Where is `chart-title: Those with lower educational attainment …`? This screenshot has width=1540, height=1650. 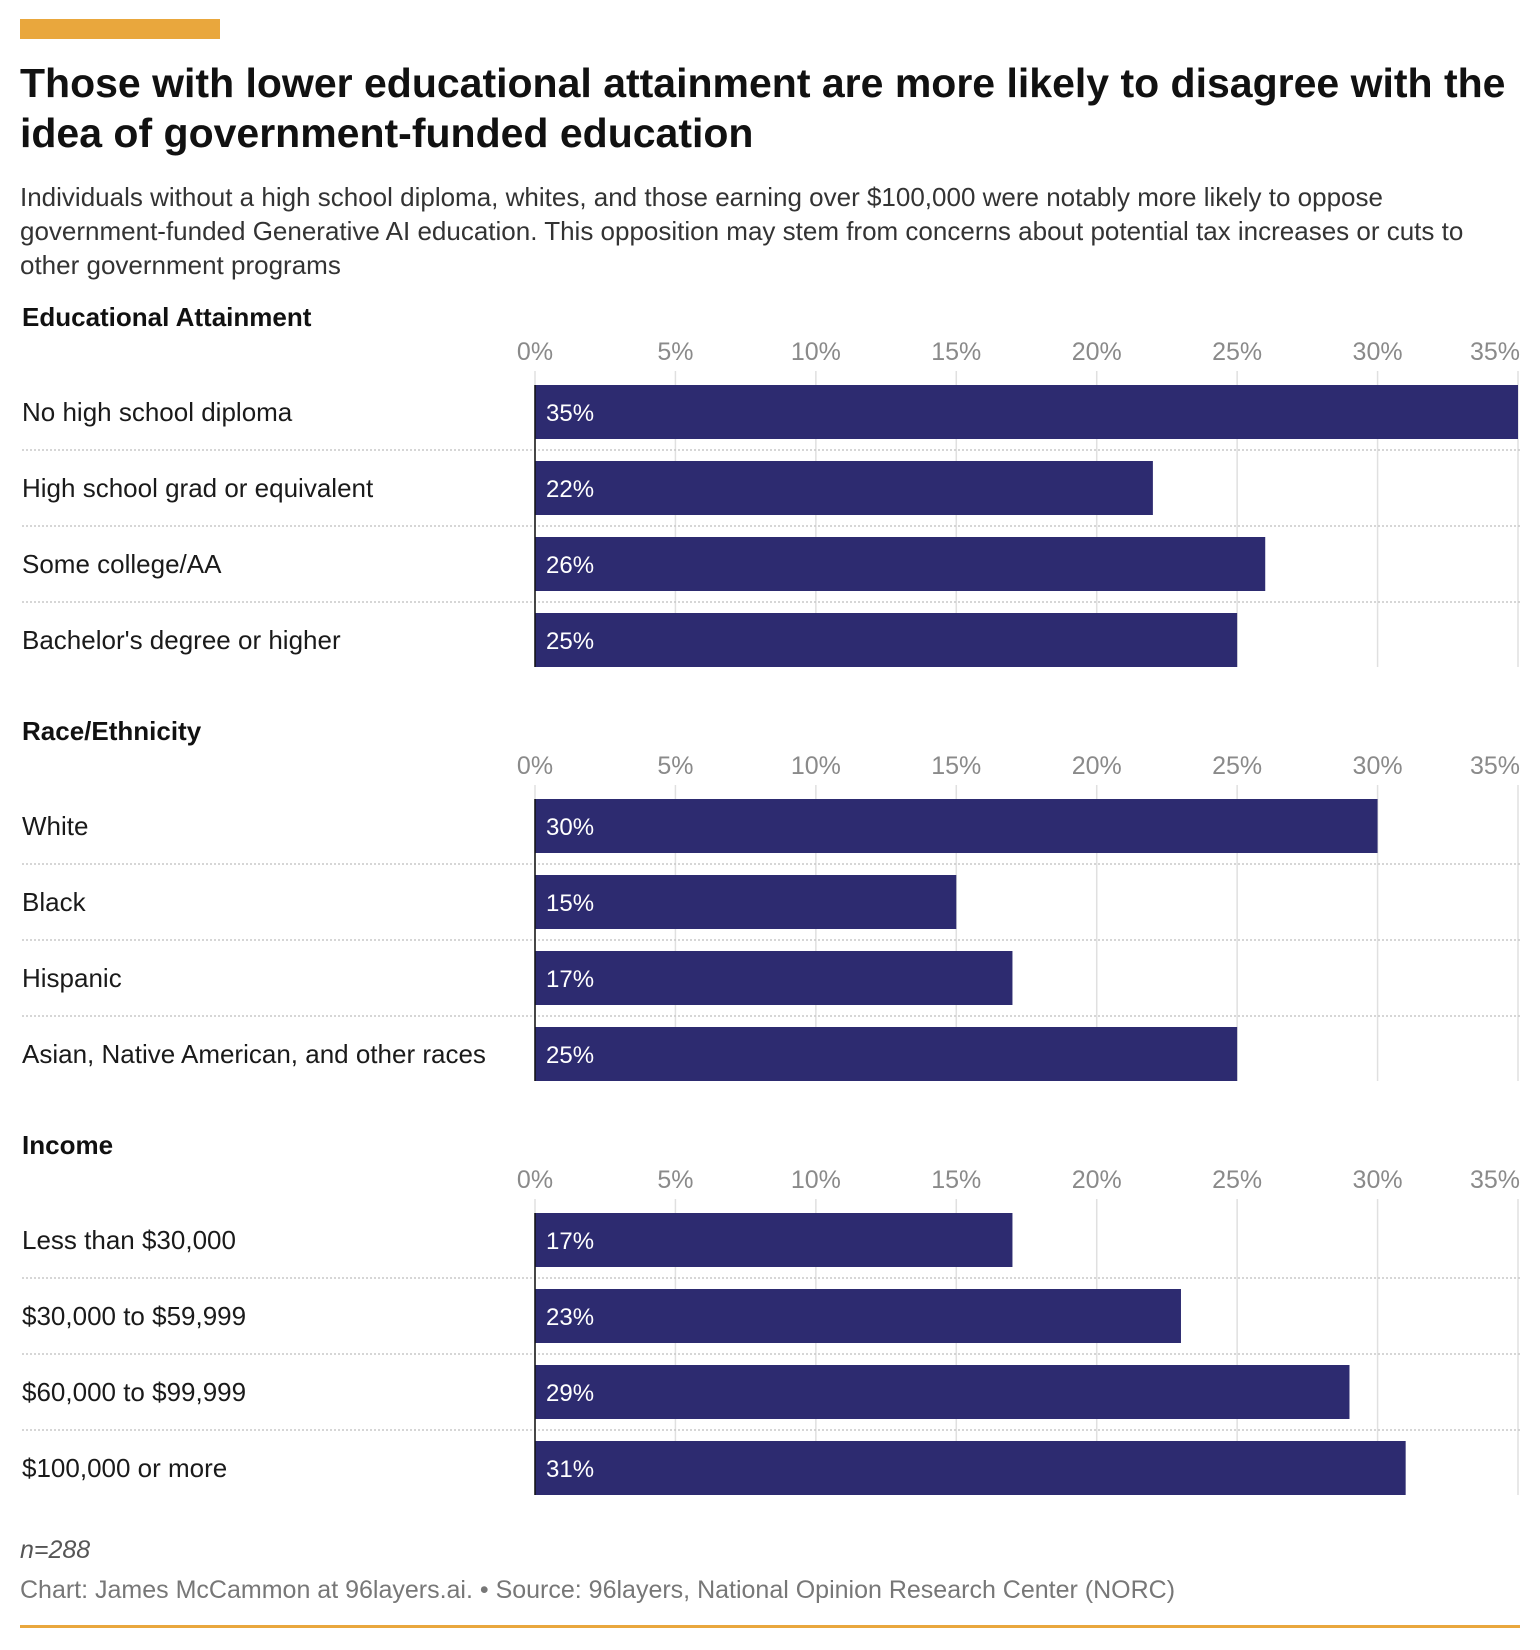 chart-title: Those with lower educational attainment … is located at coordinates (763, 108).